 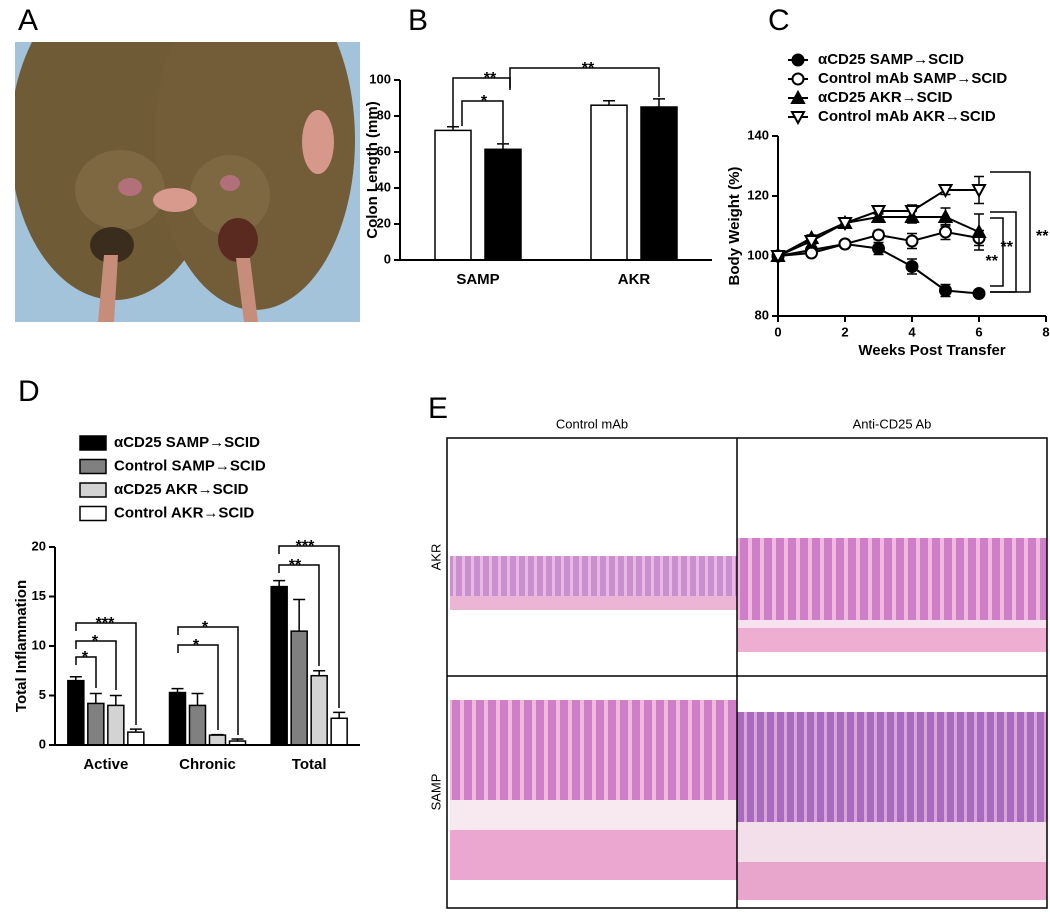 I want to click on legend-label: αCD25 SAMP→SCID, so click(x=891, y=59).